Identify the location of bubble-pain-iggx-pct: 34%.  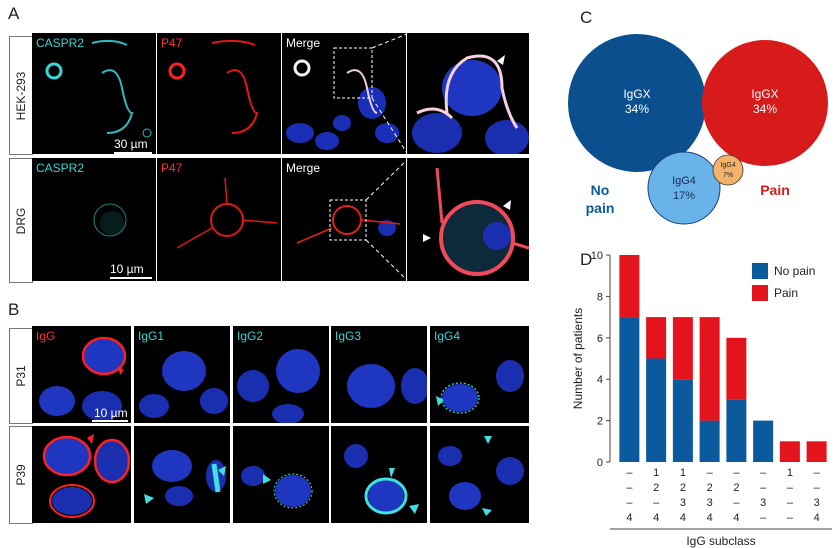
(765, 109).